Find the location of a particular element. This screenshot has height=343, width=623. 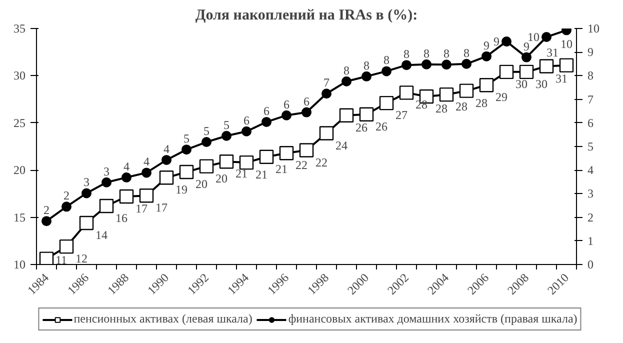

legend-label: финансовых активах домашних хозяйств (правая шкала) is located at coordinates (433, 319).